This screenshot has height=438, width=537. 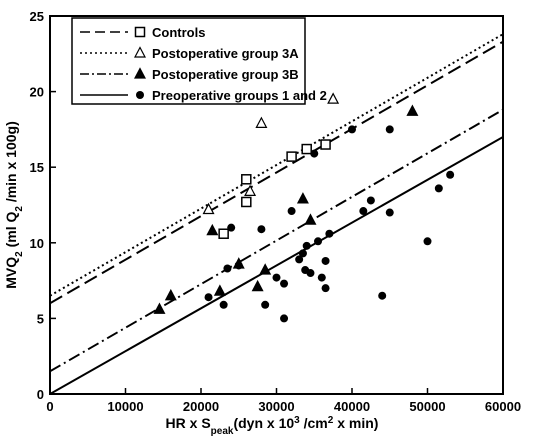 I want to click on legend-label: Postoperative group 3B, so click(x=225, y=74).